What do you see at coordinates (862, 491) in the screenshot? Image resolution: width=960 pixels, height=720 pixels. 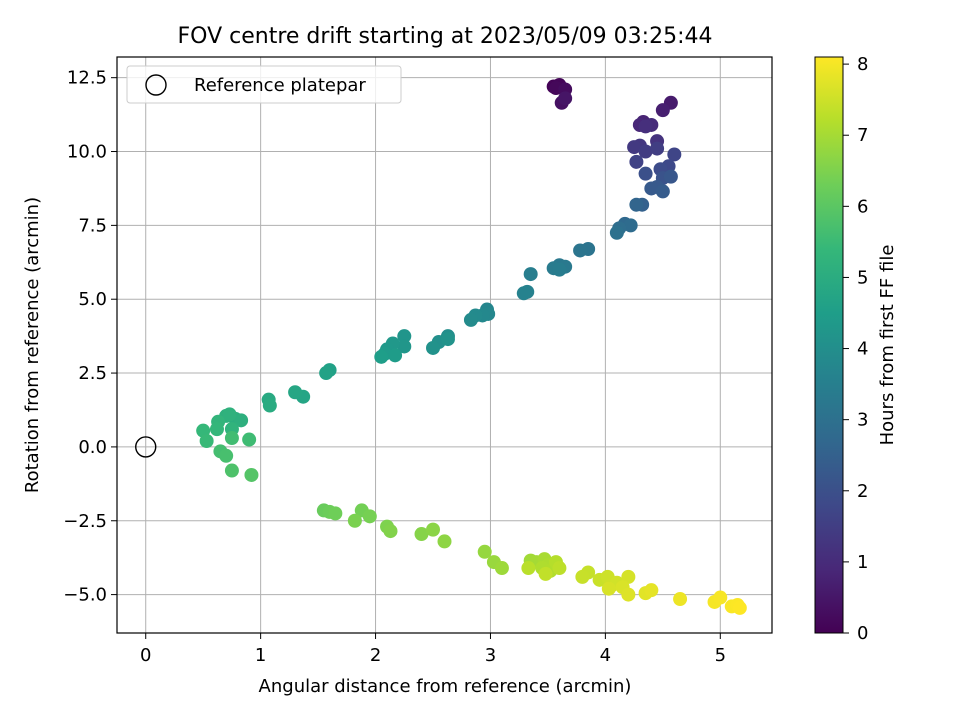 I see `colorbar-tick-label: 2` at bounding box center [862, 491].